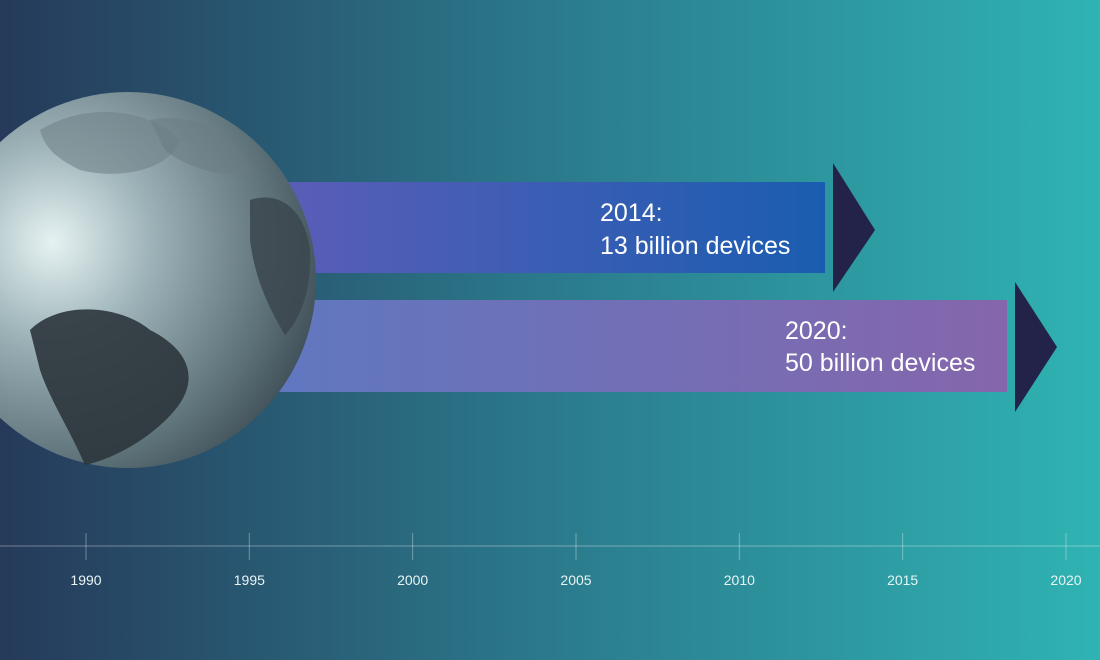 The width and height of the screenshot is (1100, 660). What do you see at coordinates (880, 363) in the screenshot?
I see `device-count: 50 billion devices` at bounding box center [880, 363].